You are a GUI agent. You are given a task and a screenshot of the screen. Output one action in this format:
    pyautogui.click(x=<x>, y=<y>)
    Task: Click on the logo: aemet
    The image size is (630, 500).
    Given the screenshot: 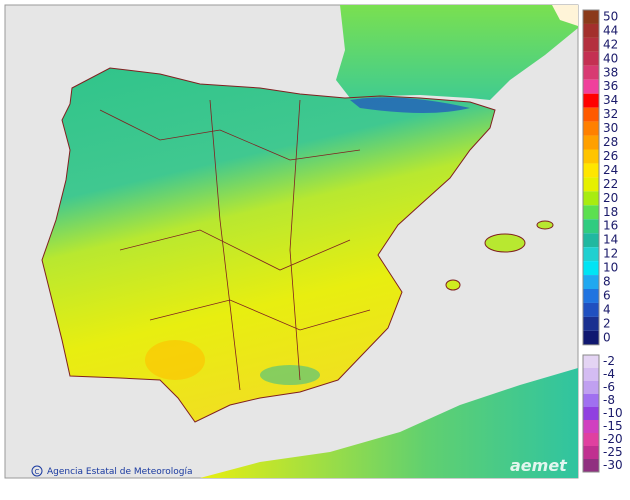 What is the action you would take?
    pyautogui.click(x=539, y=465)
    